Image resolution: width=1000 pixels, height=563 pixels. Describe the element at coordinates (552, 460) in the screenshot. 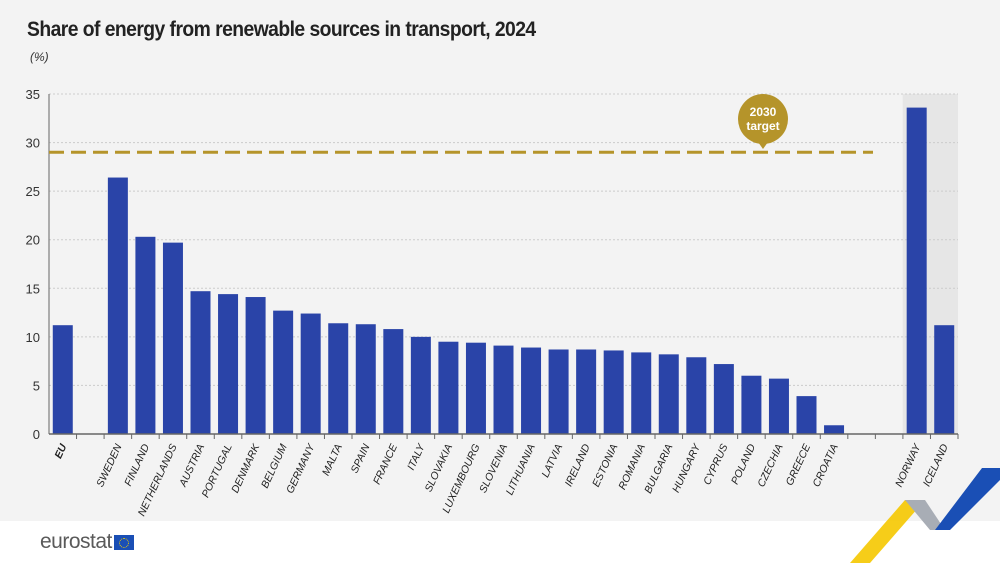

I see `x-tick-label: LATVIA` at that location.